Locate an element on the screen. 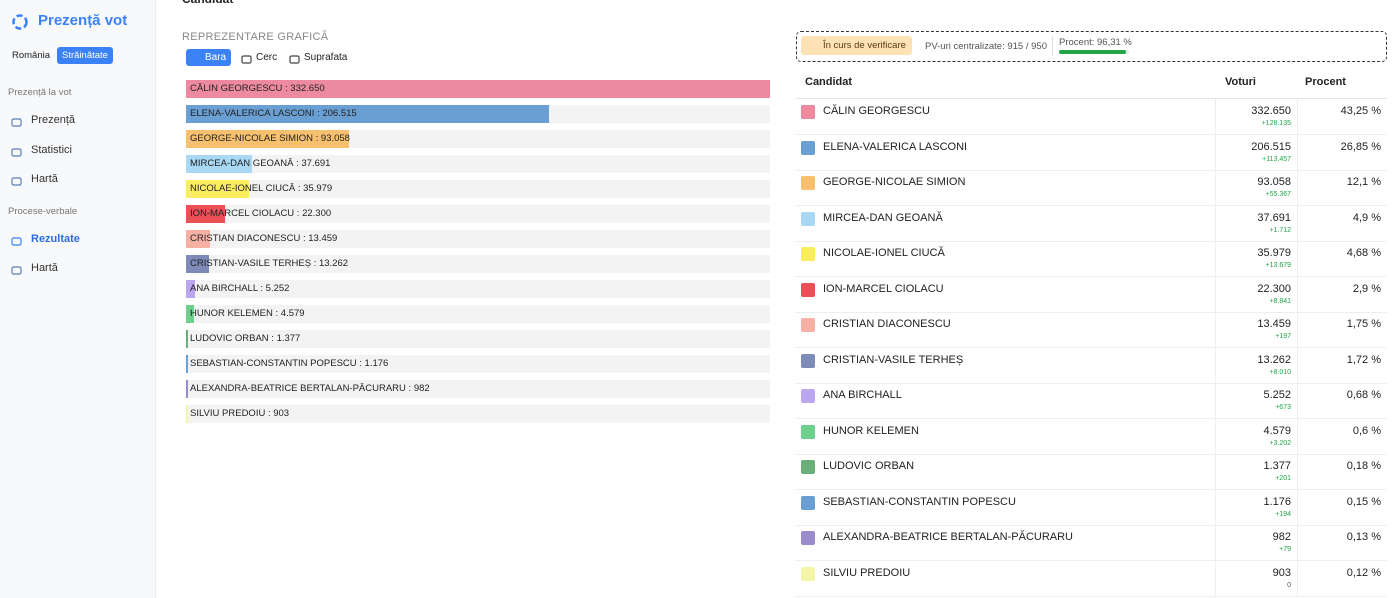 The image size is (1400, 598). percent: 26,85 % is located at coordinates (1360, 146).